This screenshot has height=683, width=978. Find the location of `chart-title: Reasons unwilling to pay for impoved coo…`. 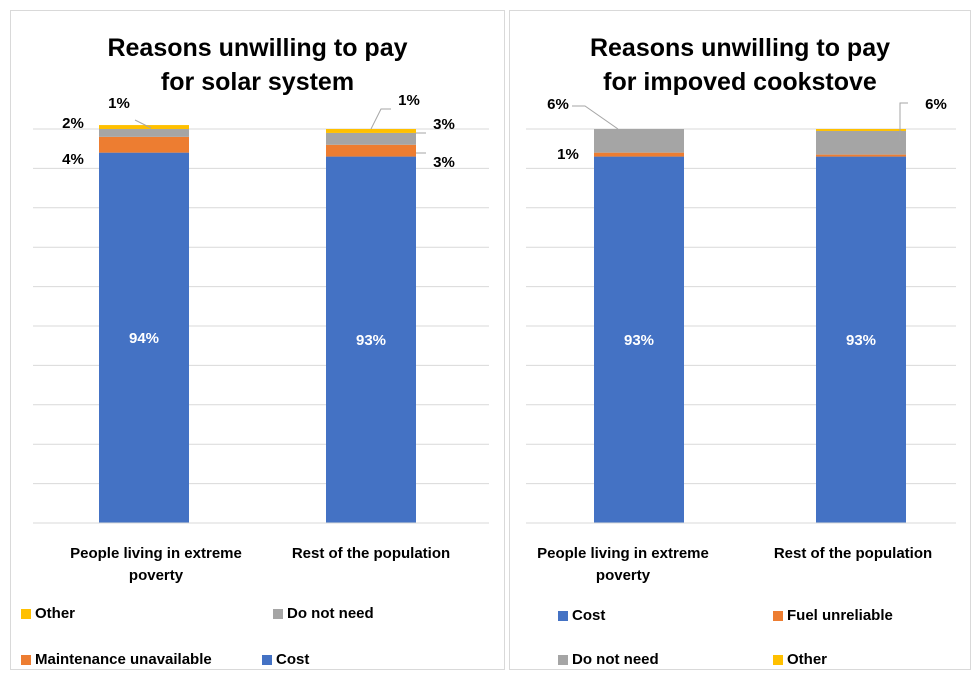

chart-title: Reasons unwilling to pay for impoved coo… is located at coordinates (740, 65).